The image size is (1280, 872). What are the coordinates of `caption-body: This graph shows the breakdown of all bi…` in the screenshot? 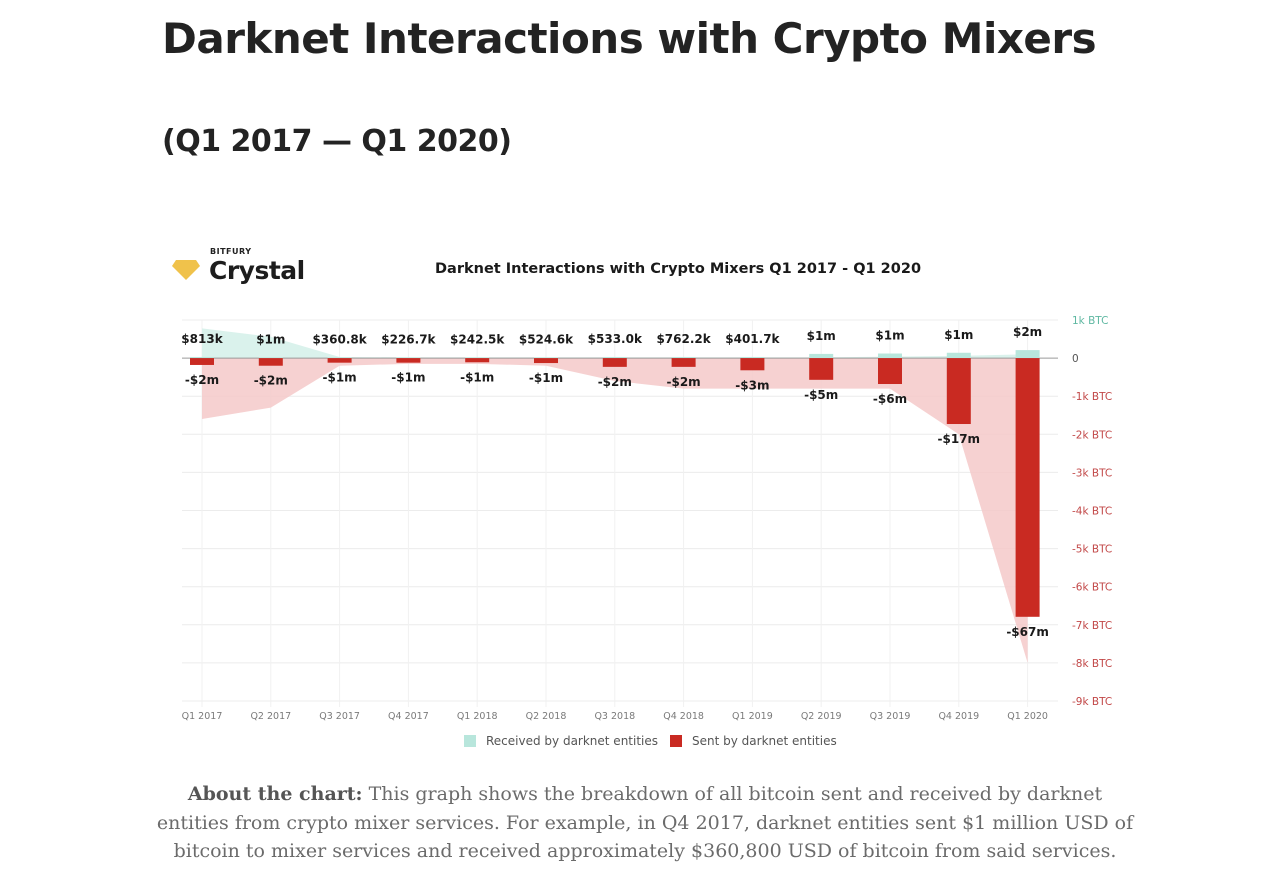 It's located at (645, 822).